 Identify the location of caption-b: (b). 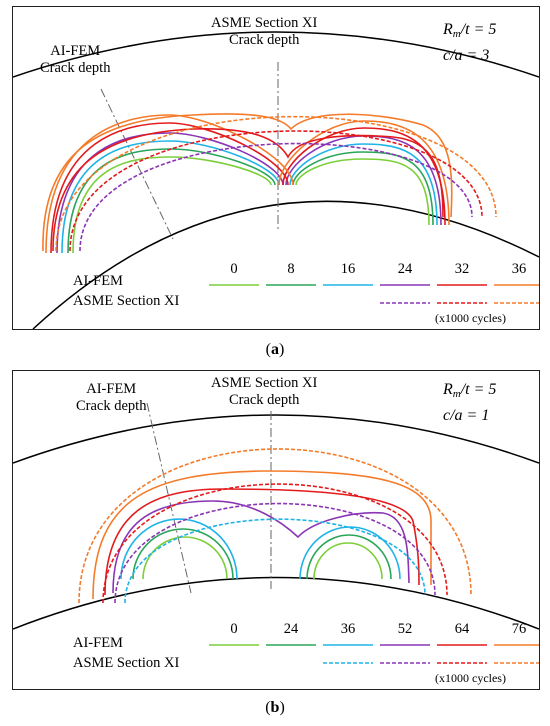
(275, 707).